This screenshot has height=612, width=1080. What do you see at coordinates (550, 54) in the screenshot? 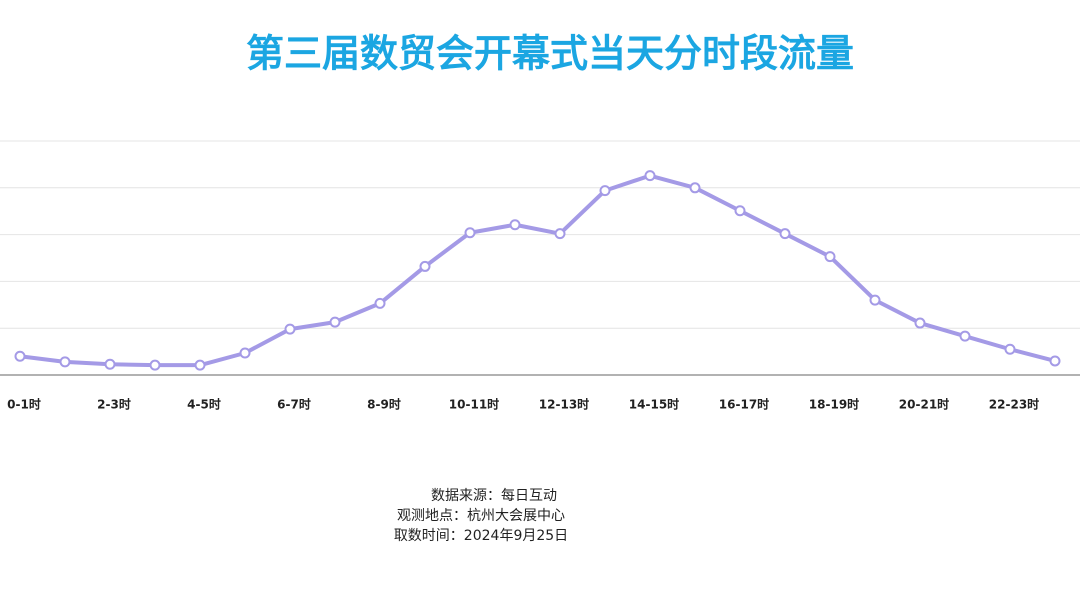
I see `chart-title: 第三届数贸会开幕式当天分时段流量` at bounding box center [550, 54].